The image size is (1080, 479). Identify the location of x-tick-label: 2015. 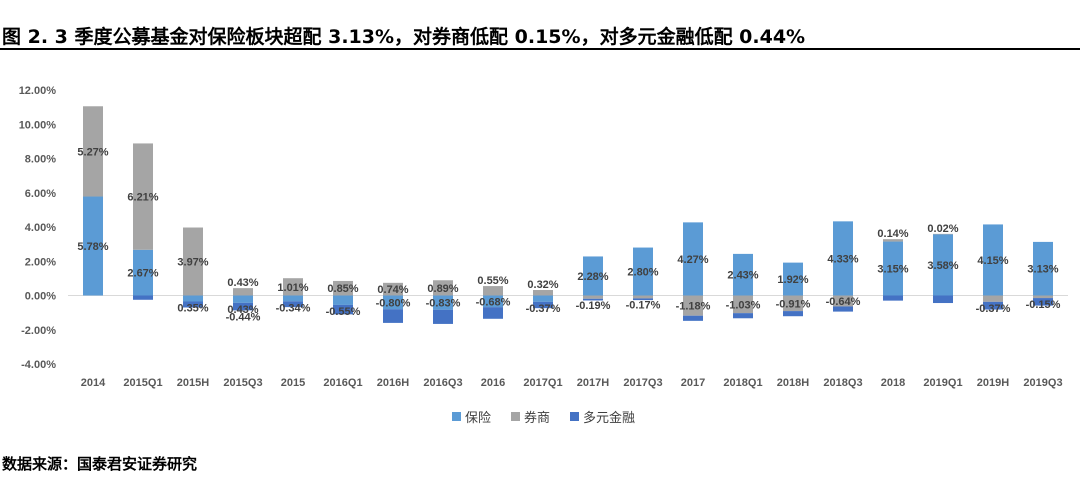
(293, 383).